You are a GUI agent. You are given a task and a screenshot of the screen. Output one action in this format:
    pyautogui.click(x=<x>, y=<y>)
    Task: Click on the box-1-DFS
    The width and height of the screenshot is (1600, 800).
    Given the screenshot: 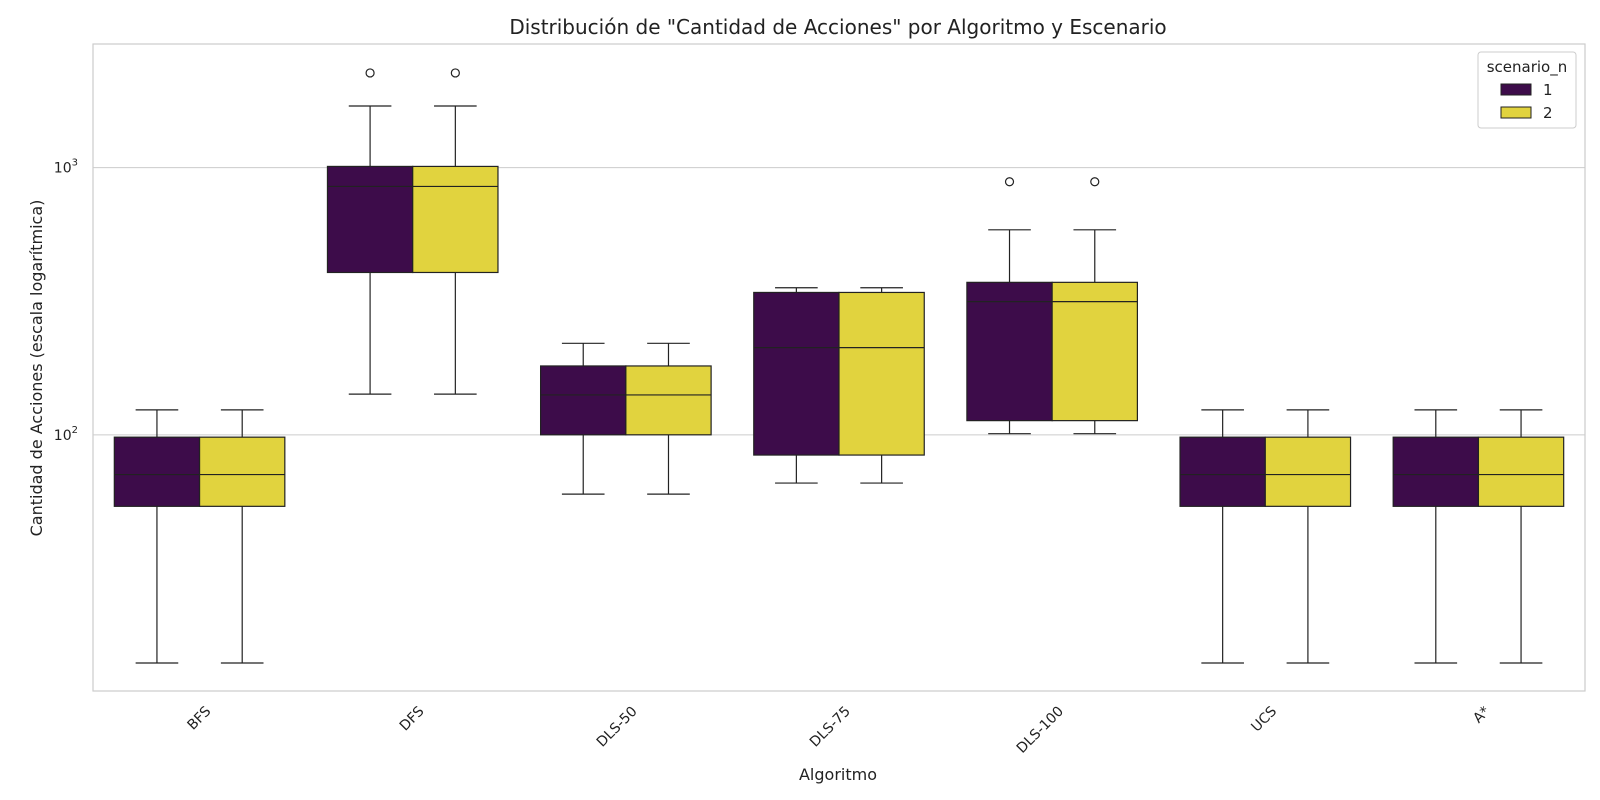 What is the action you would take?
    pyautogui.click(x=370, y=231)
    